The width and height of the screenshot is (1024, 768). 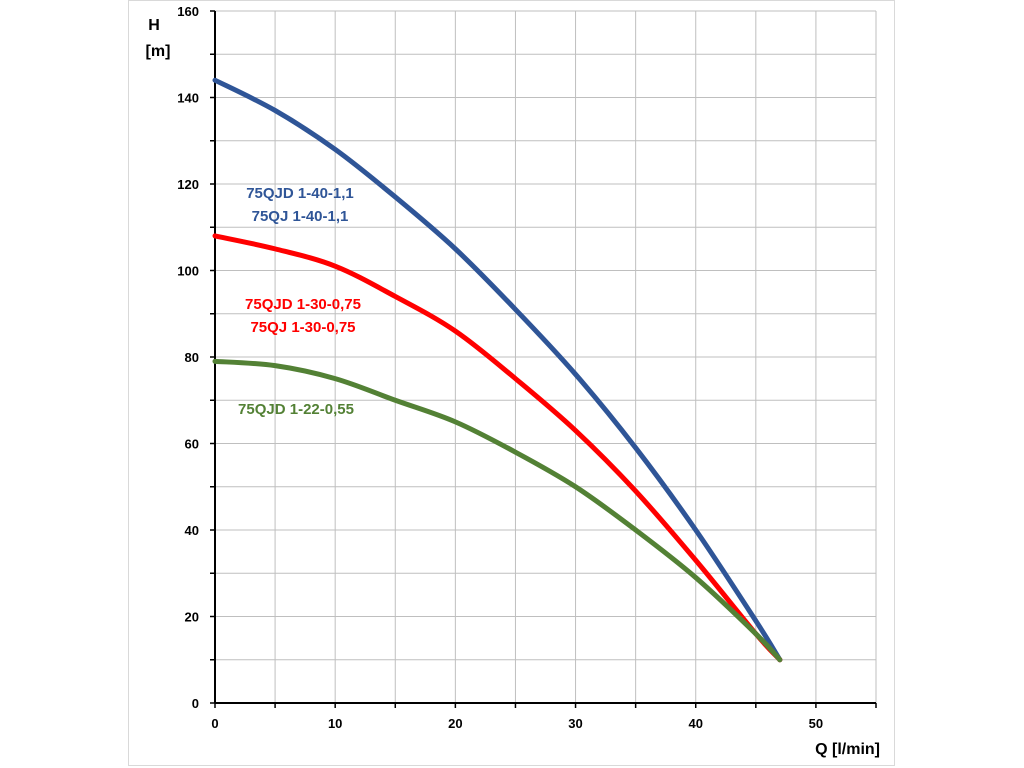 What do you see at coordinates (188, 11) in the screenshot?
I see `y-tick-label: 160` at bounding box center [188, 11].